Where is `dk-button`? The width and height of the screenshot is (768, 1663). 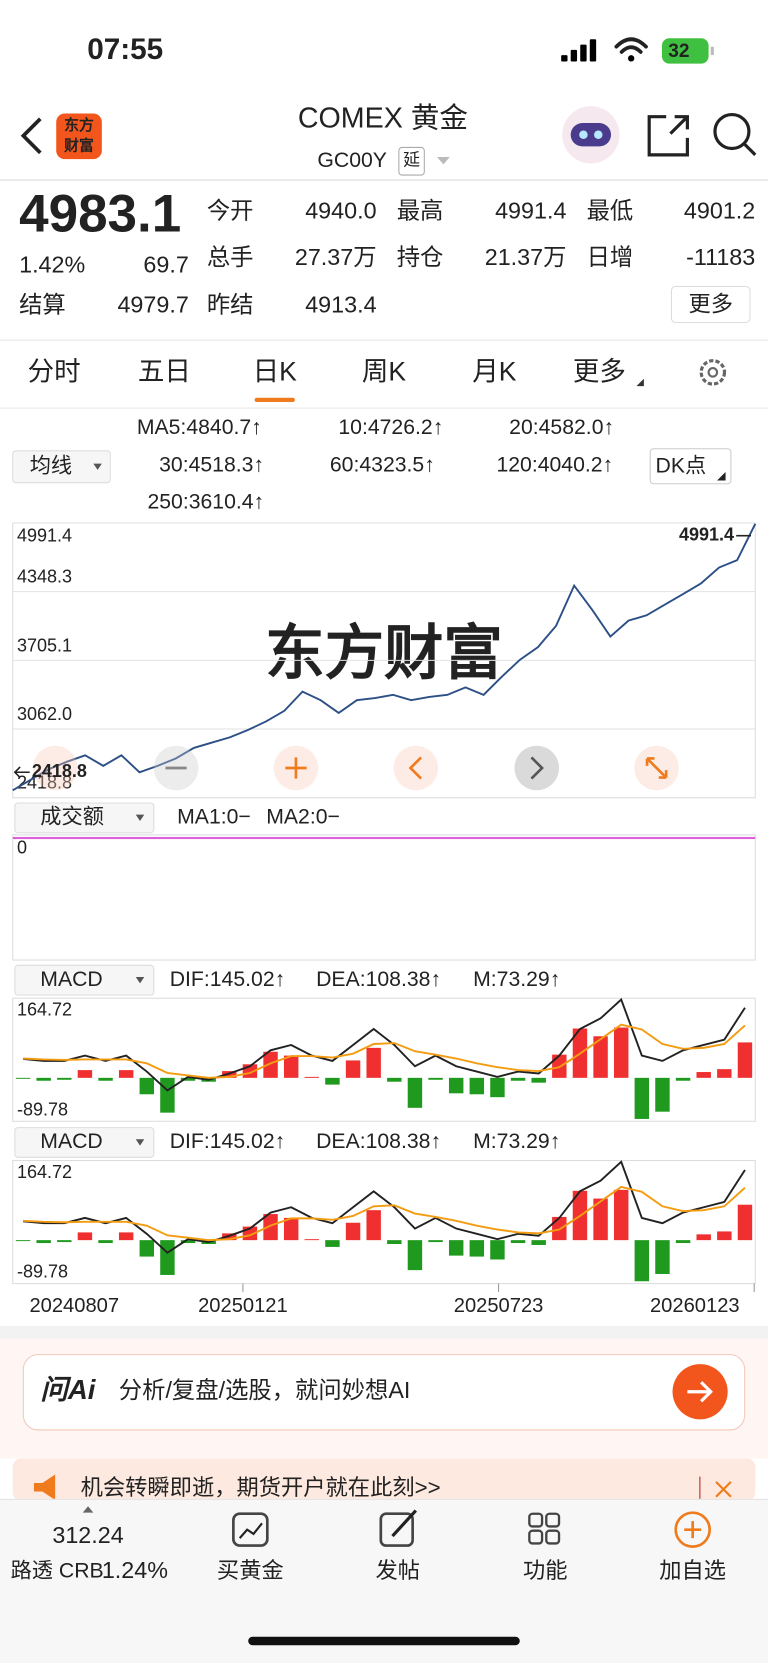 dk-button is located at coordinates (690, 466).